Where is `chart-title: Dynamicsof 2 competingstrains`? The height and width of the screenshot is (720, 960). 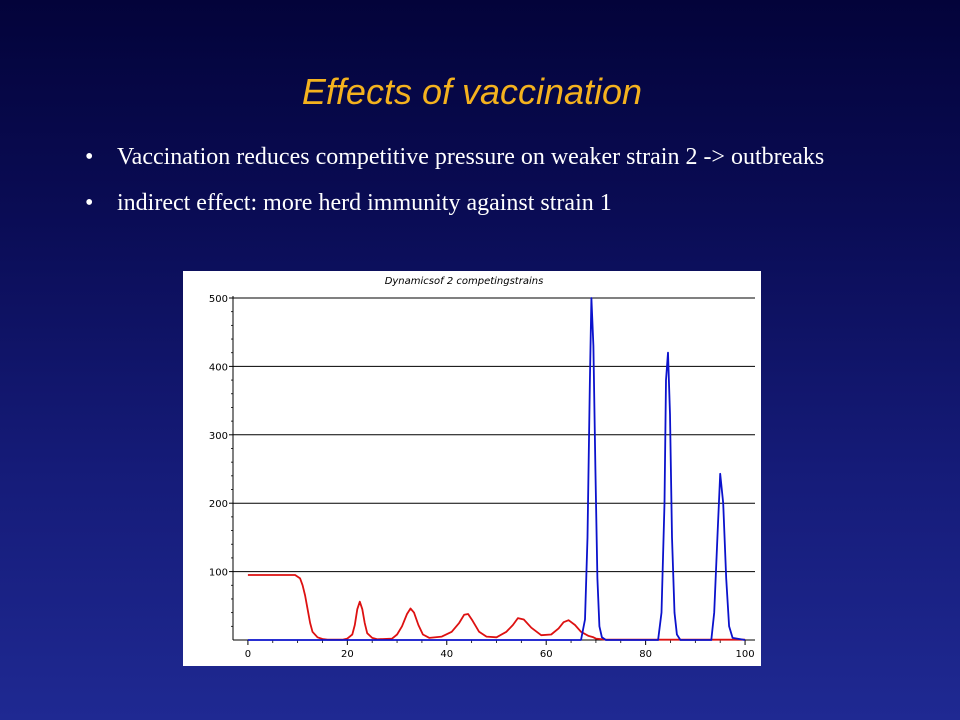 chart-title: Dynamicsof 2 competingstrains is located at coordinates (464, 281).